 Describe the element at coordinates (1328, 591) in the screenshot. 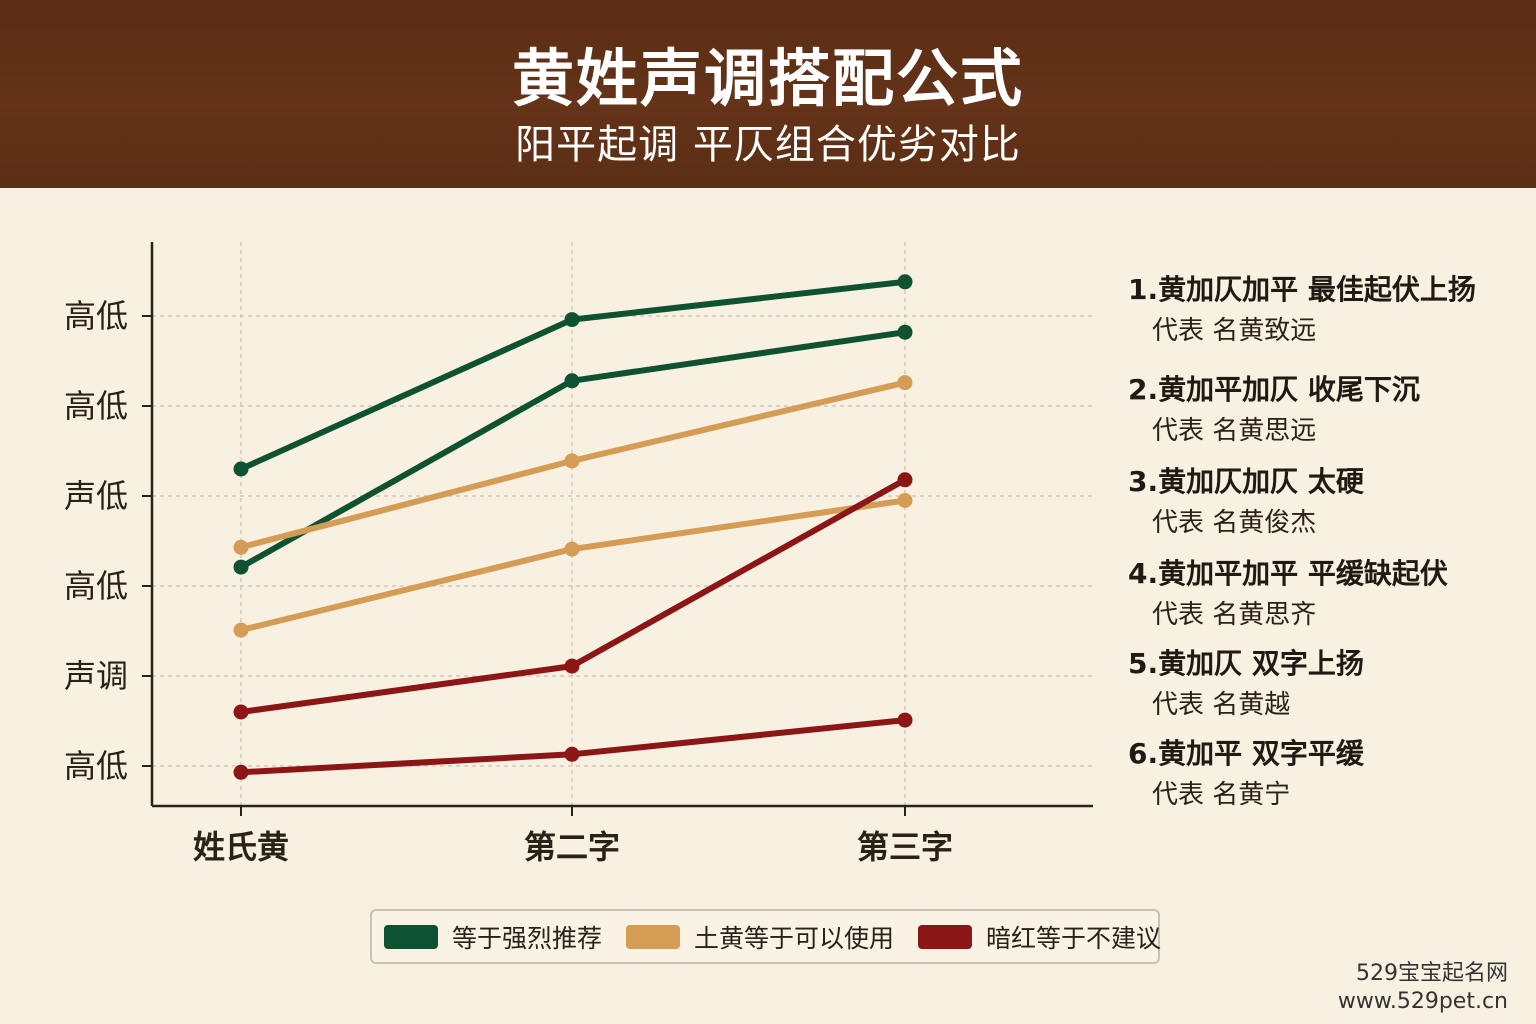

I see `note-item: 4.黄加平加平 平缓缺起伏 代表 名黄思齐` at that location.